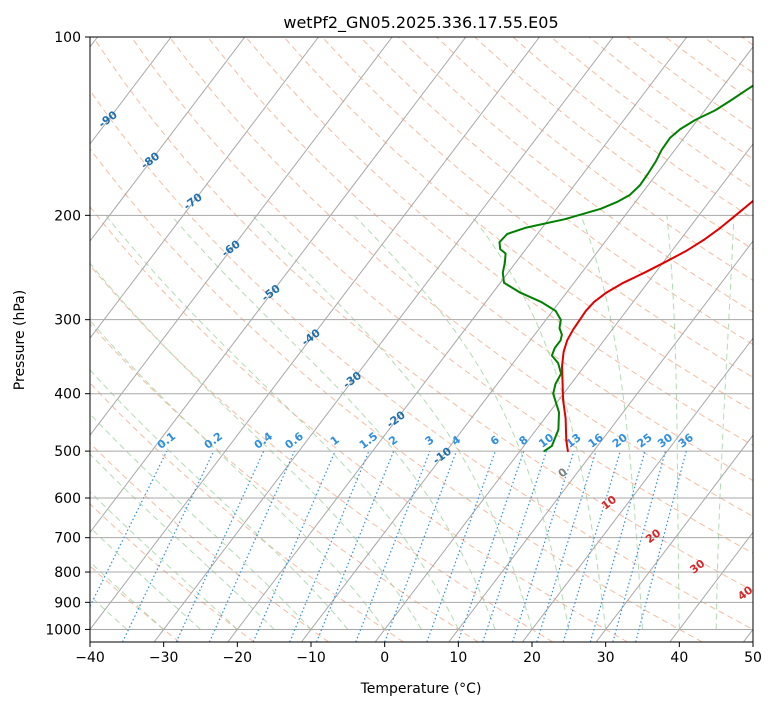  I want to click on y-tick-label: 1000, so click(63, 630).